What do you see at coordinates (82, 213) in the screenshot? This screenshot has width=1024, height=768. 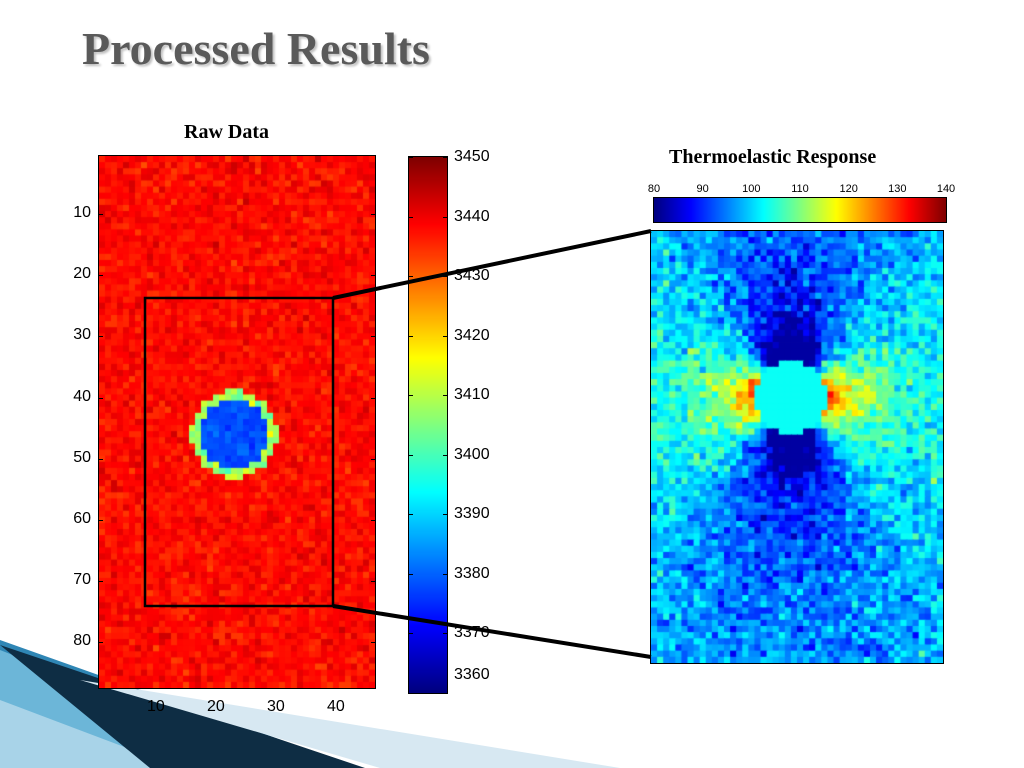 I see `raw-y-tick-label: 10` at bounding box center [82, 213].